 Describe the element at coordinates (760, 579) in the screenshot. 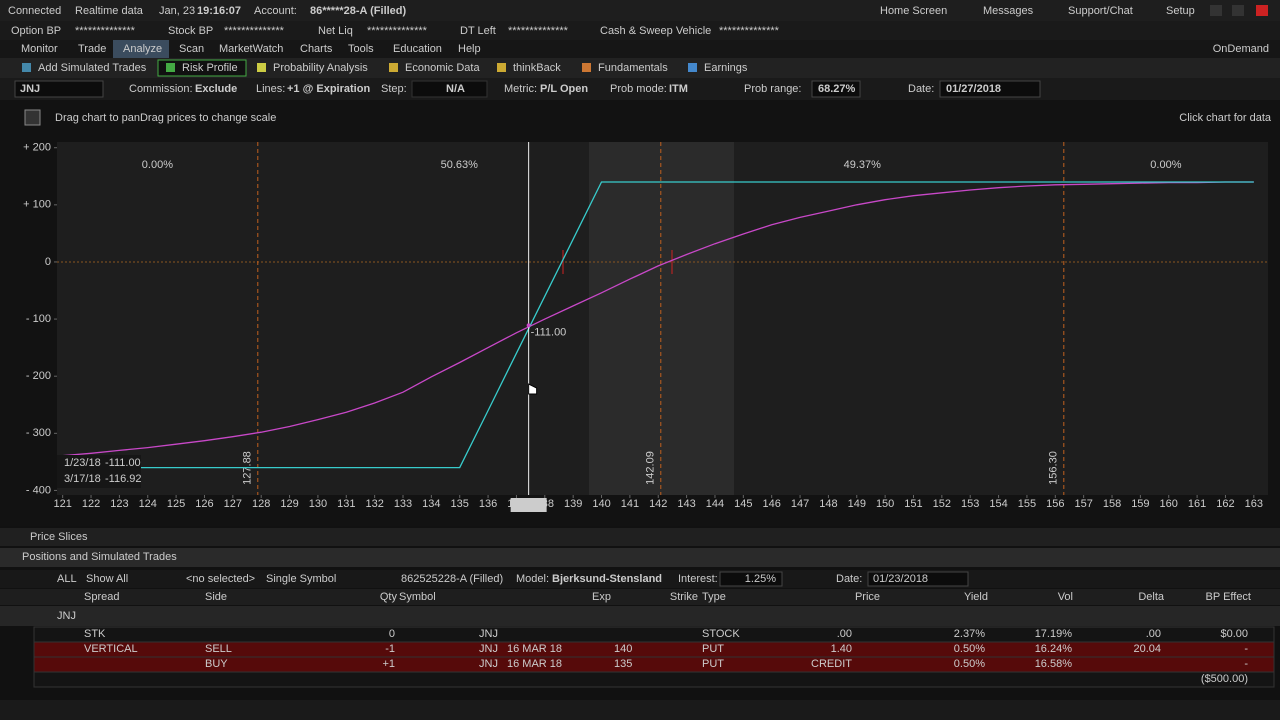

I see `filter-interest: 1.25%` at that location.